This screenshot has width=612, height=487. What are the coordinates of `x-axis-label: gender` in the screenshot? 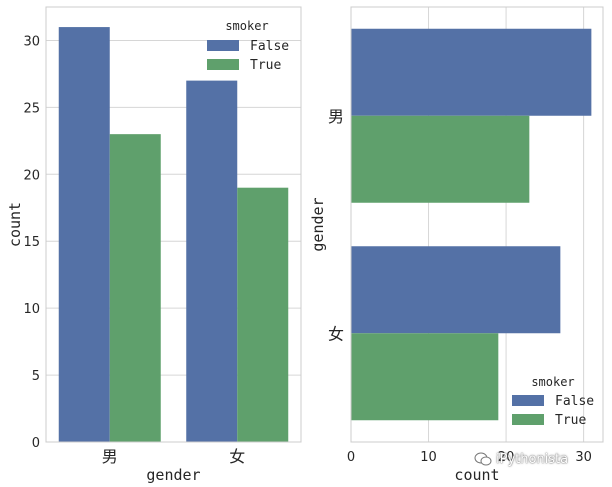 It's located at (173, 475).